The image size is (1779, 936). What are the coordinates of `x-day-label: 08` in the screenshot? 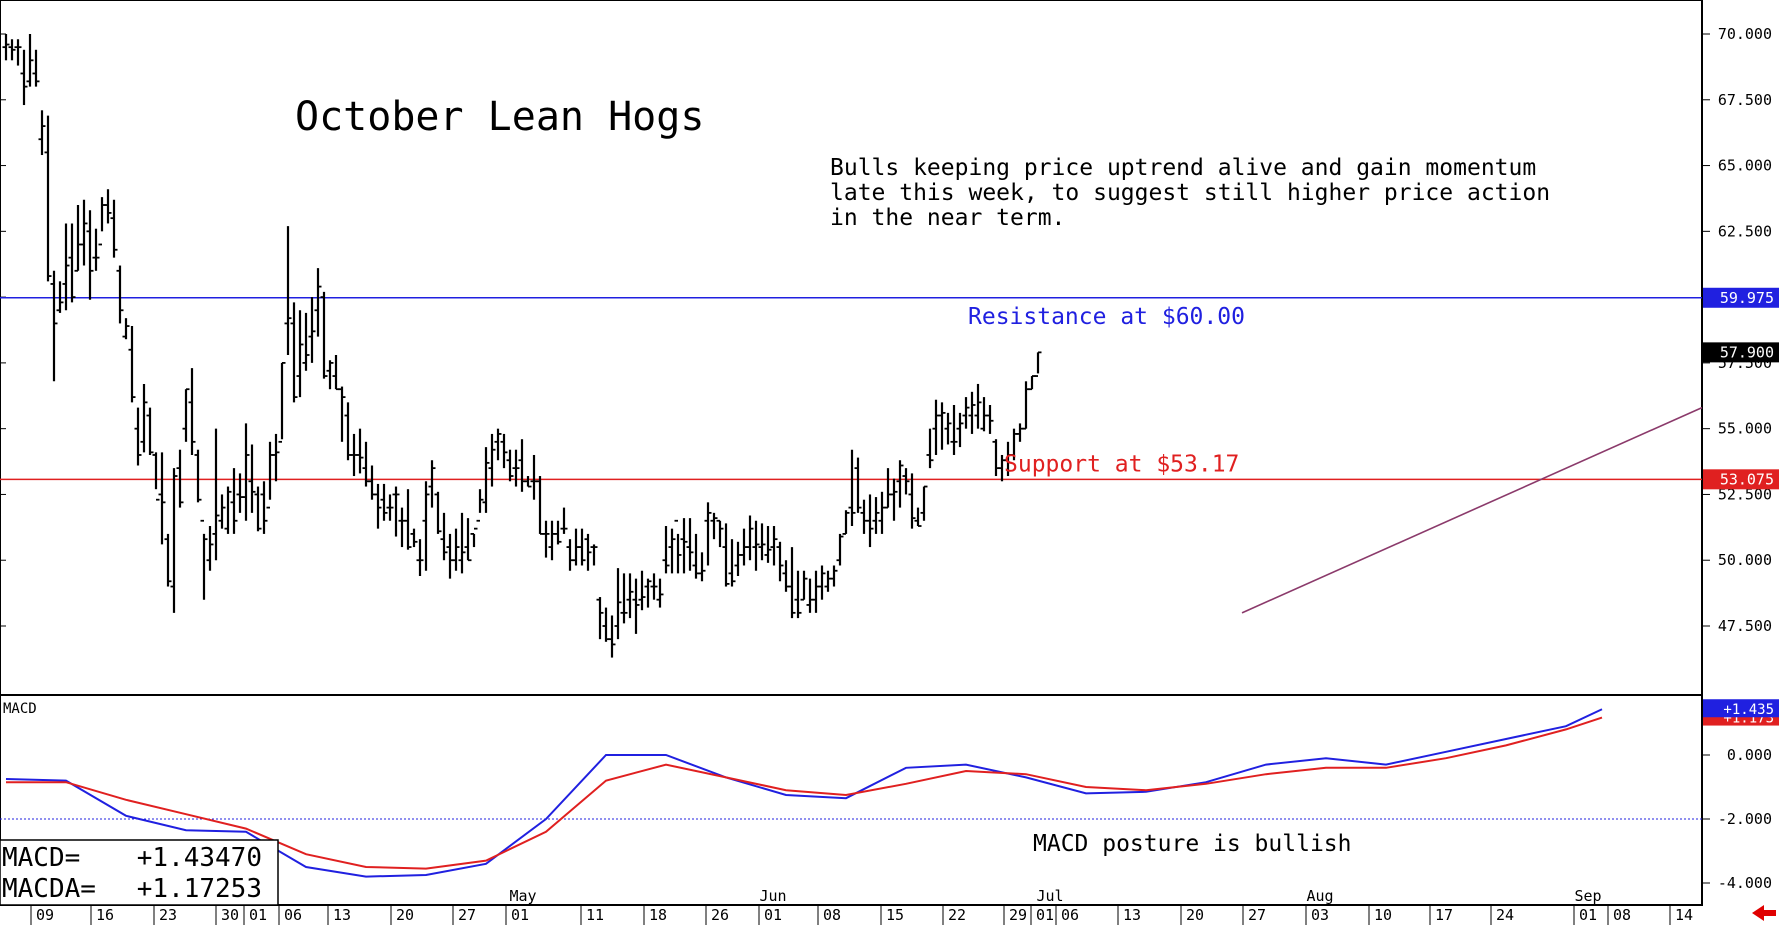 It's located at (832, 915).